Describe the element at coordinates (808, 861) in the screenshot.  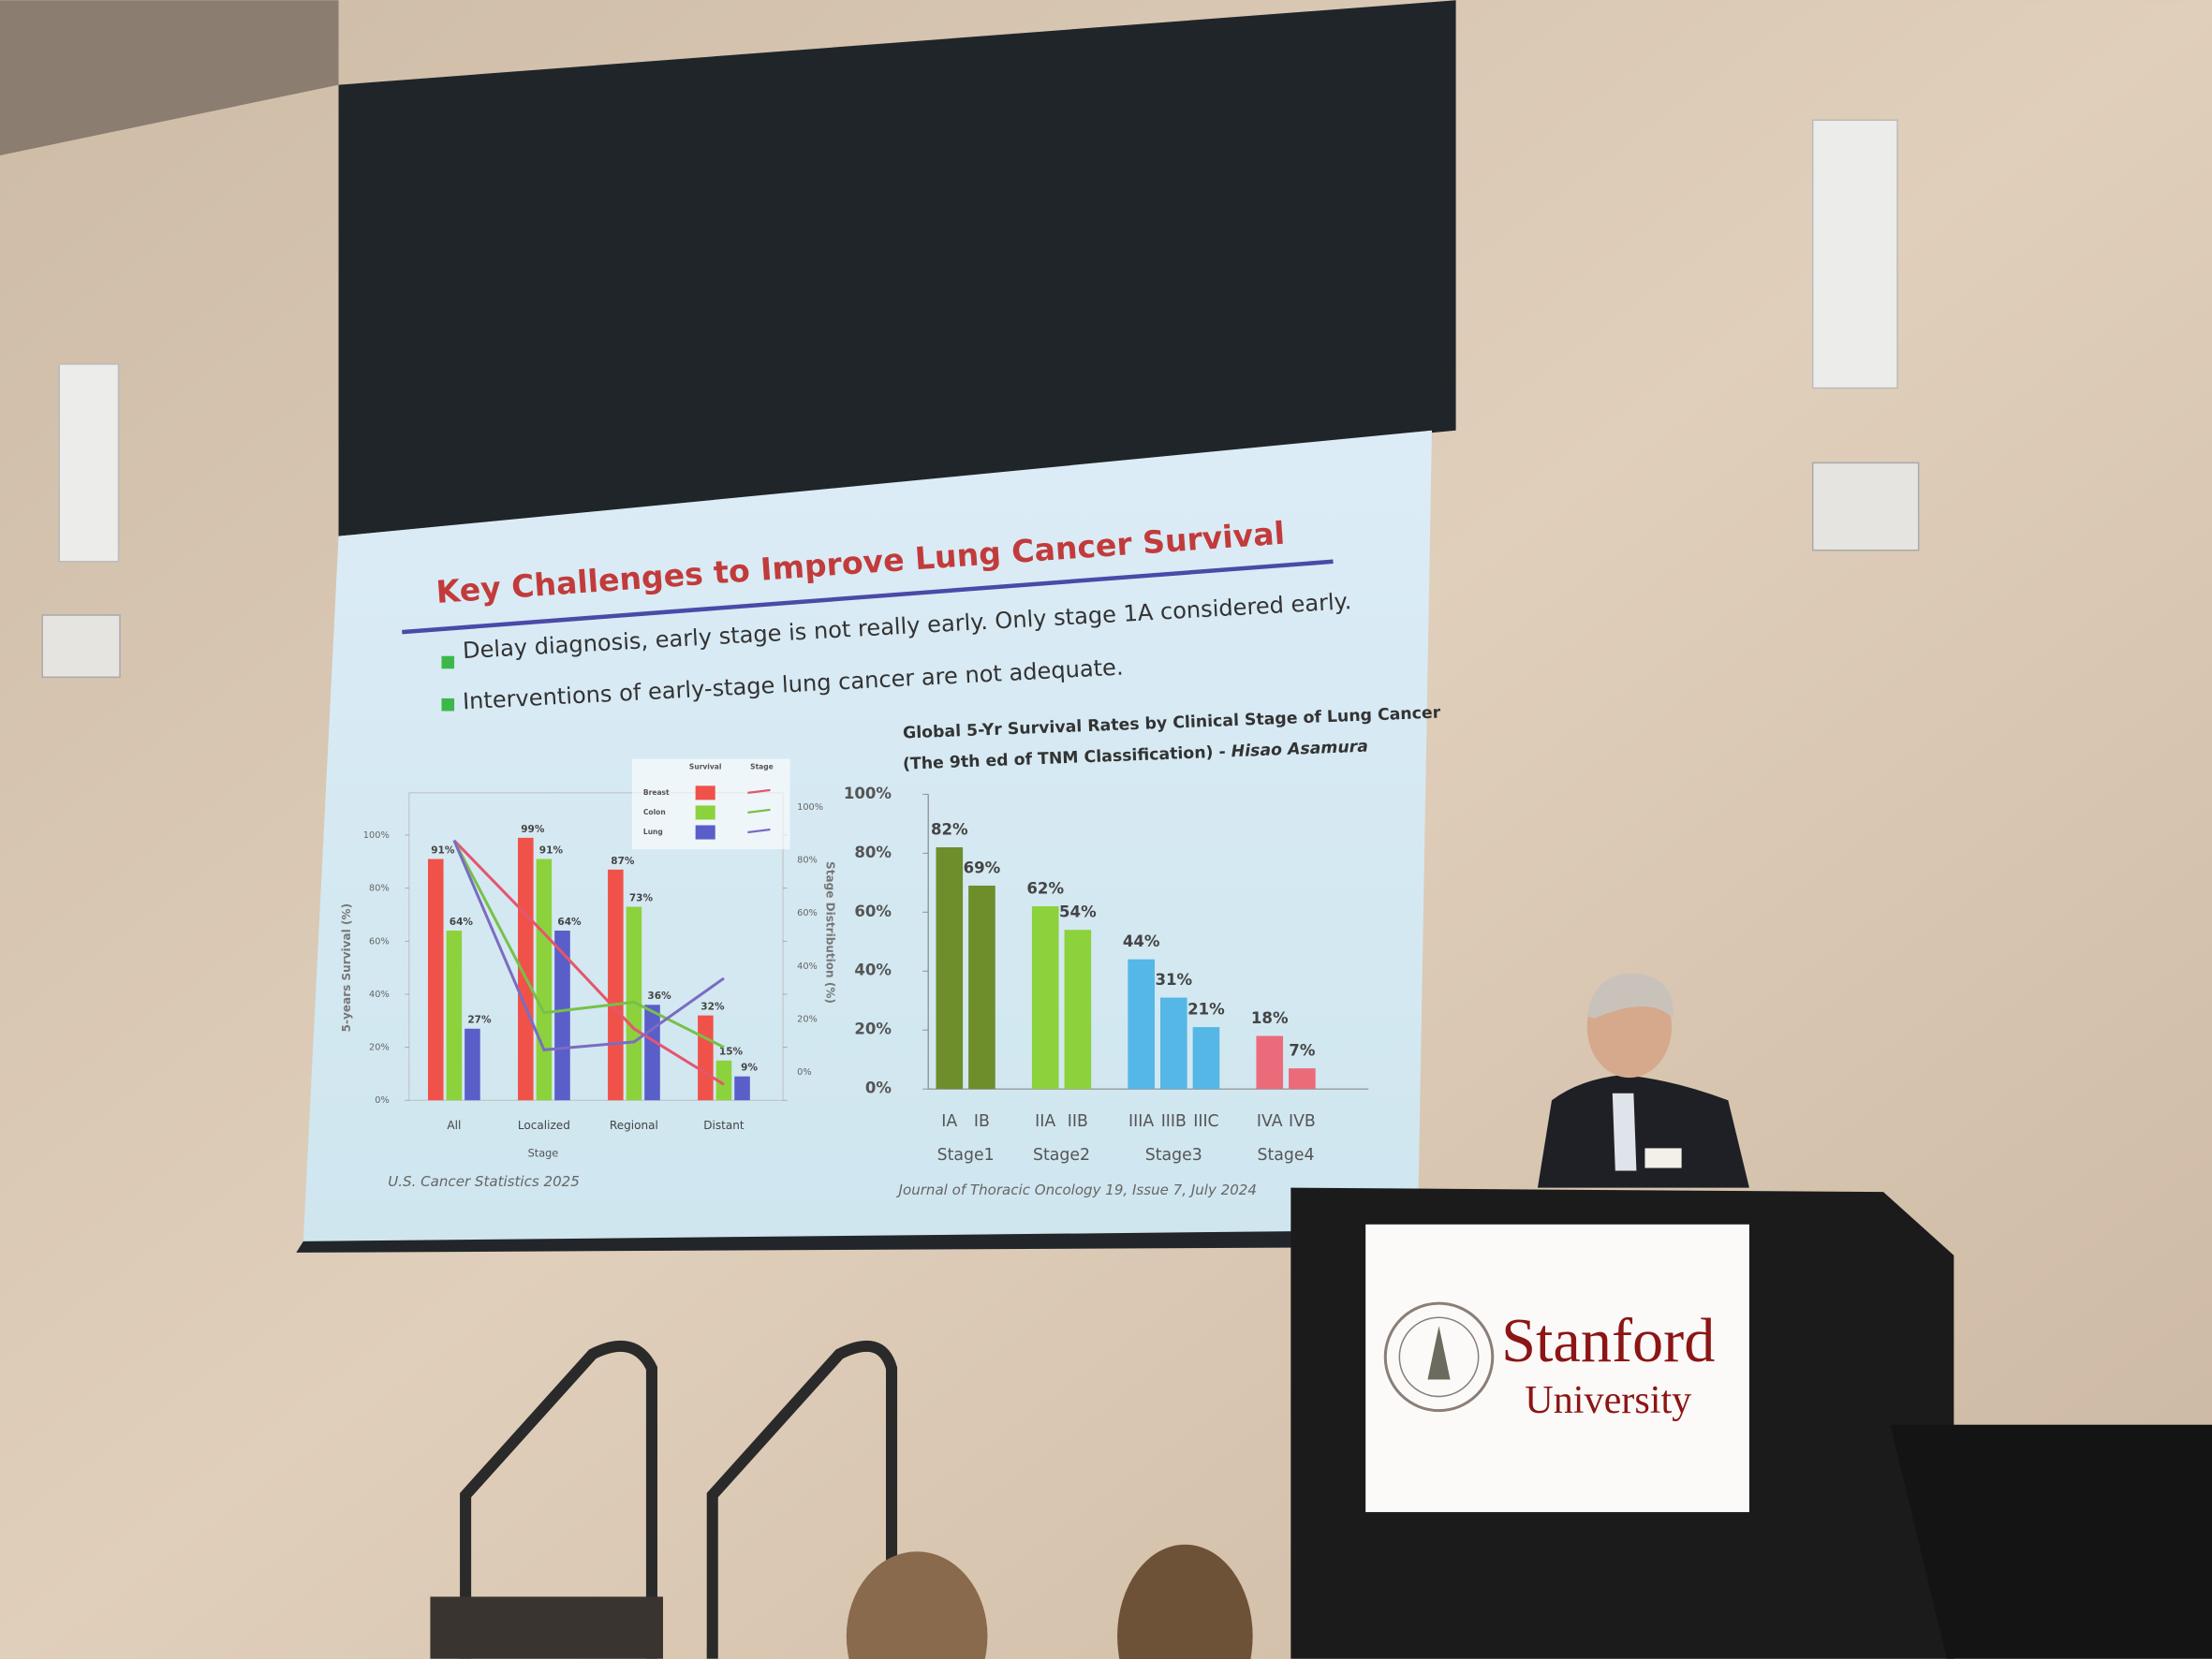
I see `y2-tick-label: 80%` at that location.